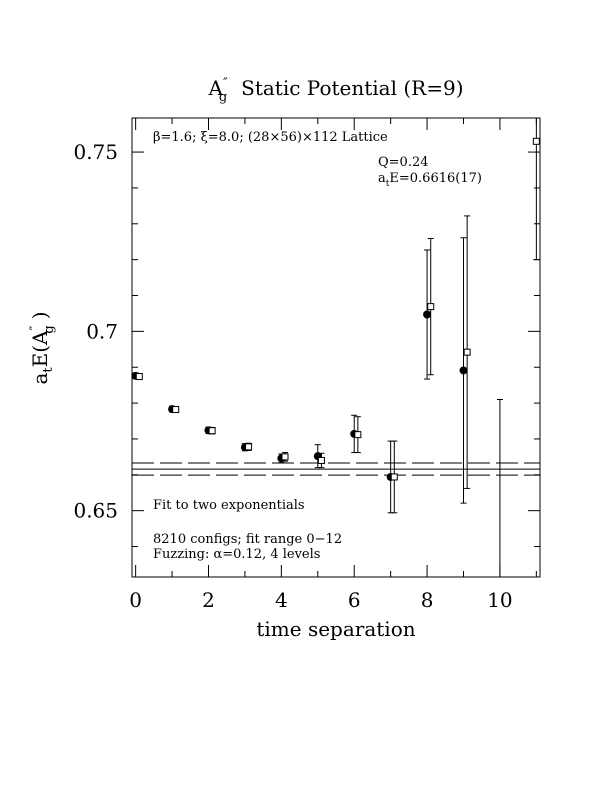  What do you see at coordinates (320, 600) in the screenshot?
I see `x-tick-labels: 0 2 4 6 8 10` at bounding box center [320, 600].